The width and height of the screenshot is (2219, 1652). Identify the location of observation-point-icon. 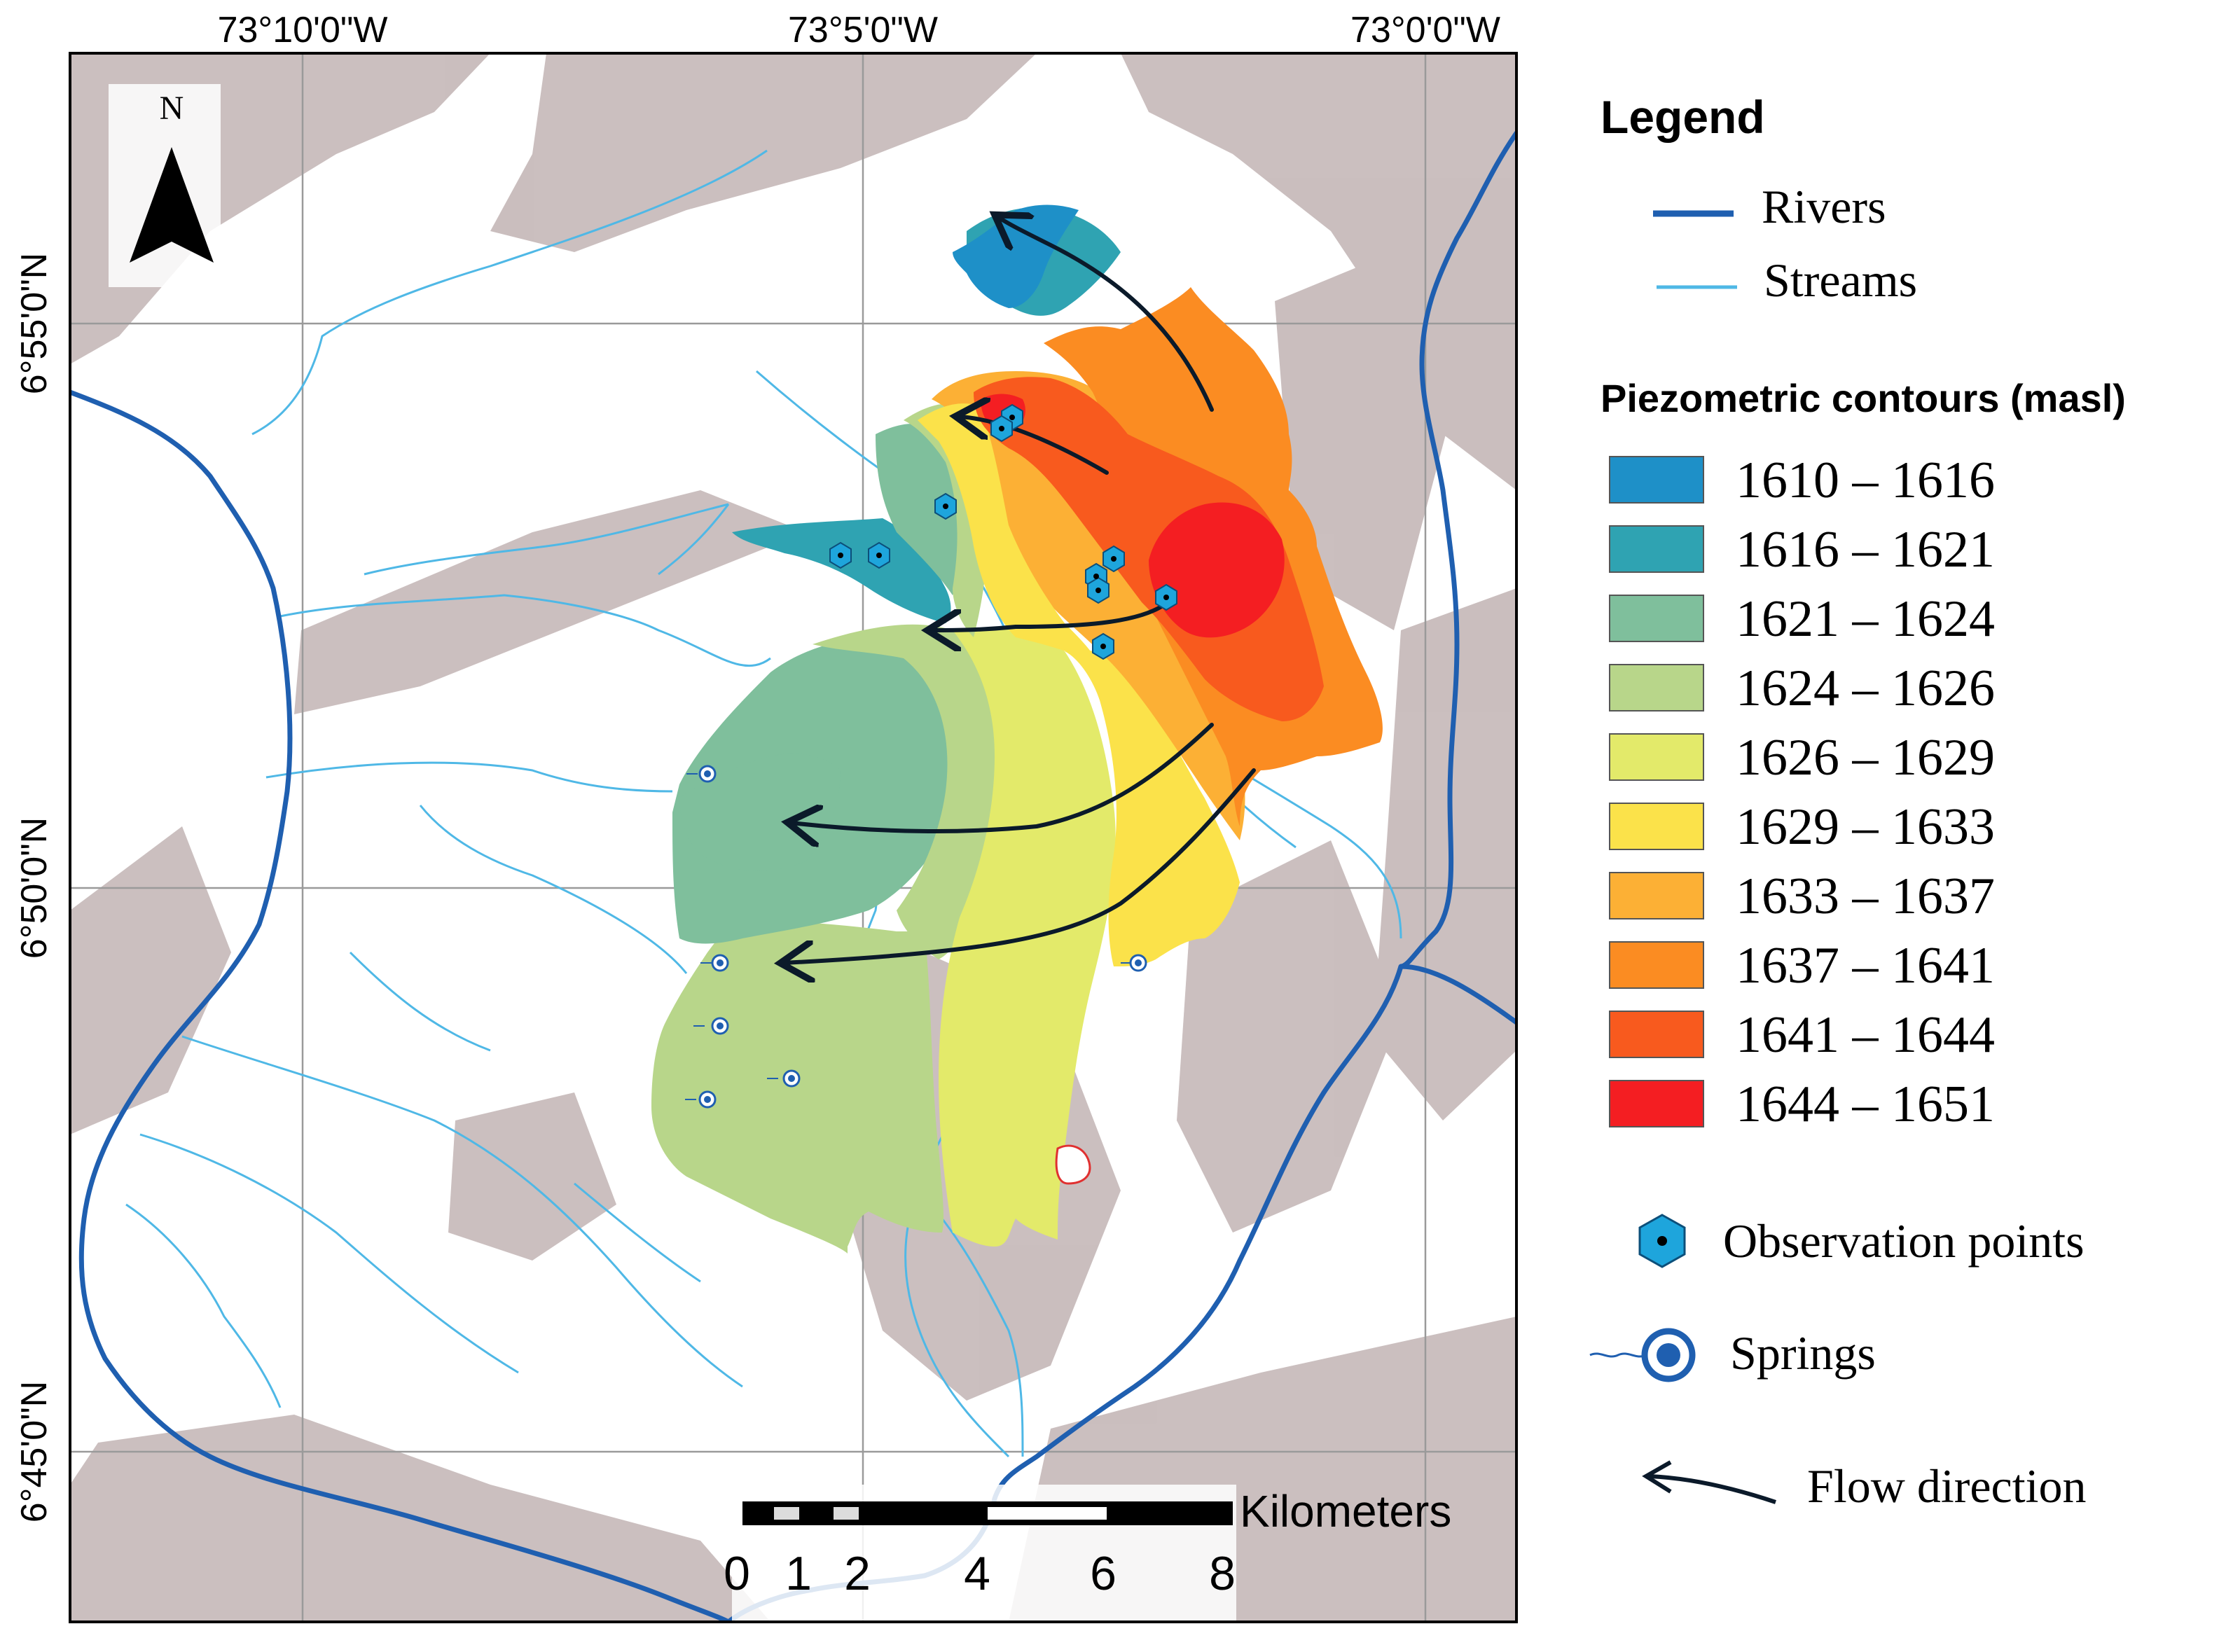
(1662, 1241).